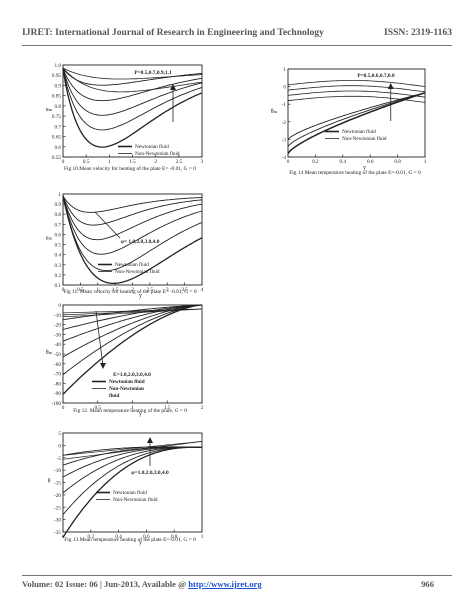 This screenshot has height=613, width=474. Describe the element at coordinates (140, 242) in the screenshot. I see `annotation-text: φ= 1.0,2.0,3.0,4.0` at that location.